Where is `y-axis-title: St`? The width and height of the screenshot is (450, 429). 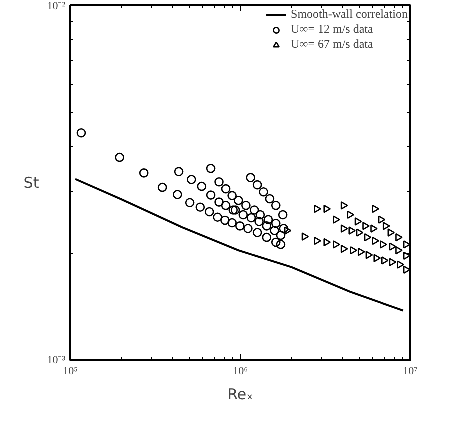 y-axis-title: St is located at coordinates (32, 183).